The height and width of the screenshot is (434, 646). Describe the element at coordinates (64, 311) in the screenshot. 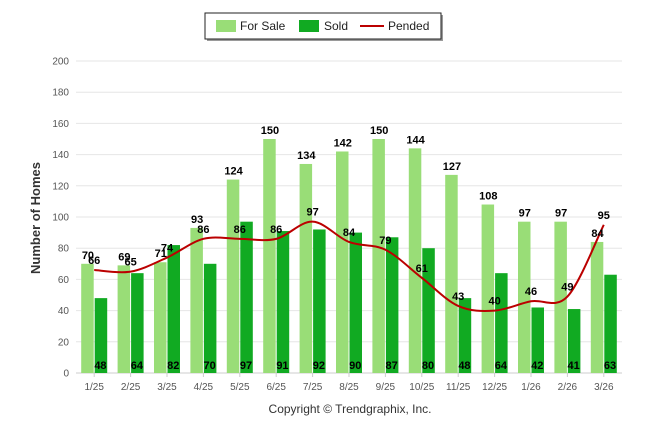

I see `y-tick-label-40: 40` at that location.